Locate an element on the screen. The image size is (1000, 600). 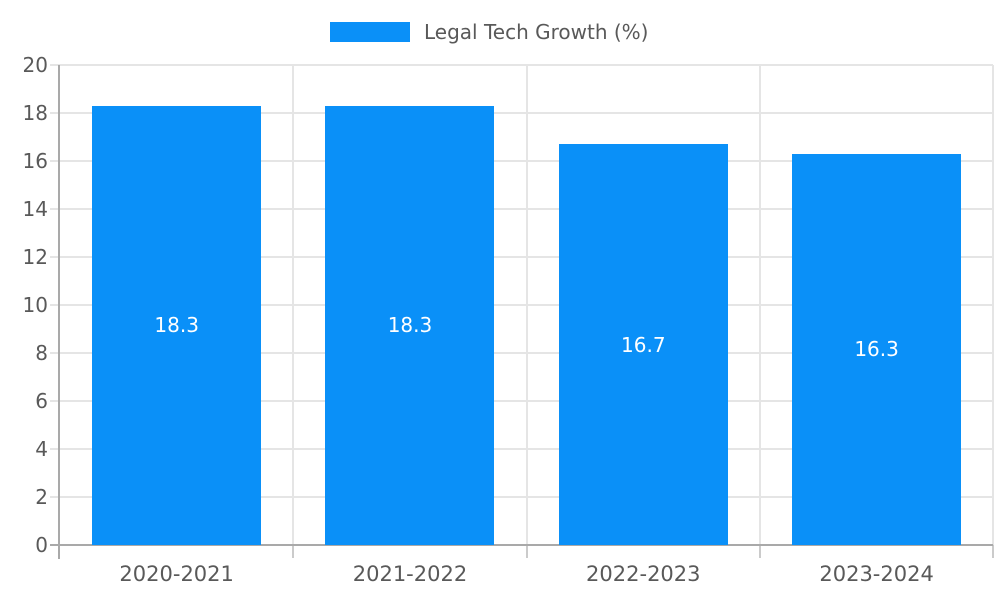
y-tick-label: 16 is located at coordinates (35, 161).